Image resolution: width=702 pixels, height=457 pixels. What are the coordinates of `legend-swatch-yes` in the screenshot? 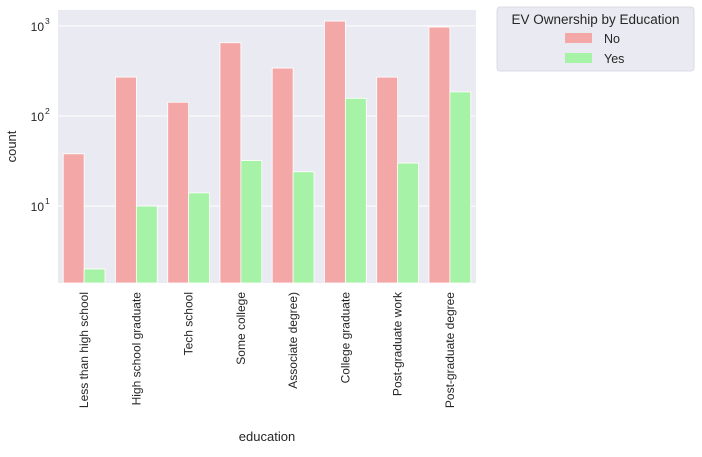 It's located at (578, 58).